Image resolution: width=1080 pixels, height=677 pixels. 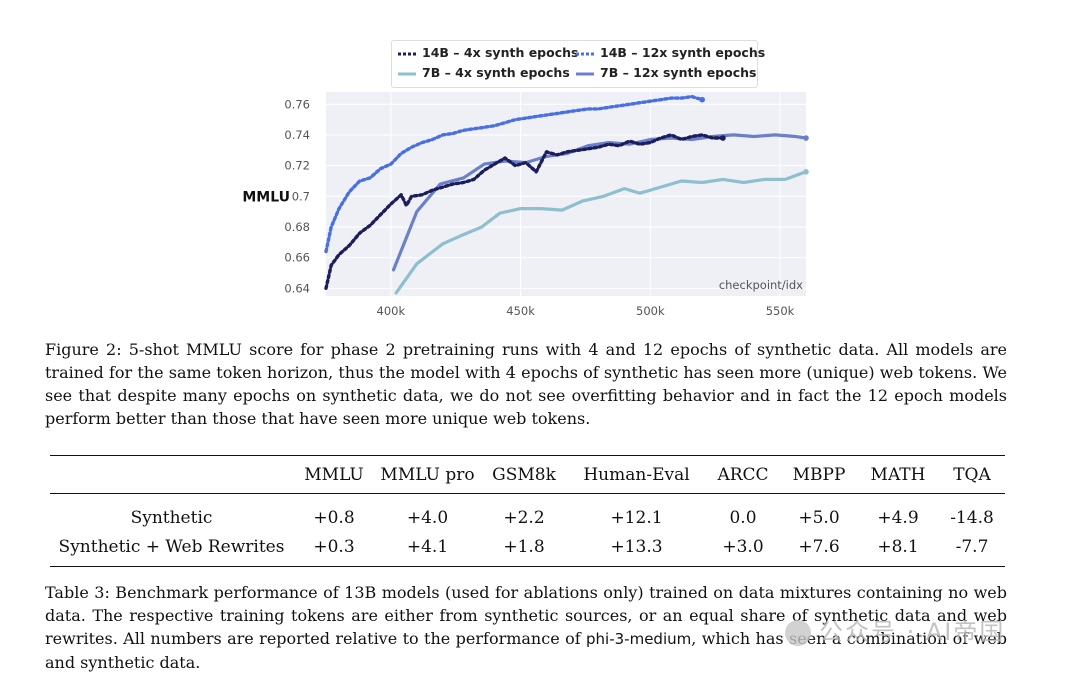 I want to click on watermark-text: 公众号 · AI帝国, so click(x=912, y=632).